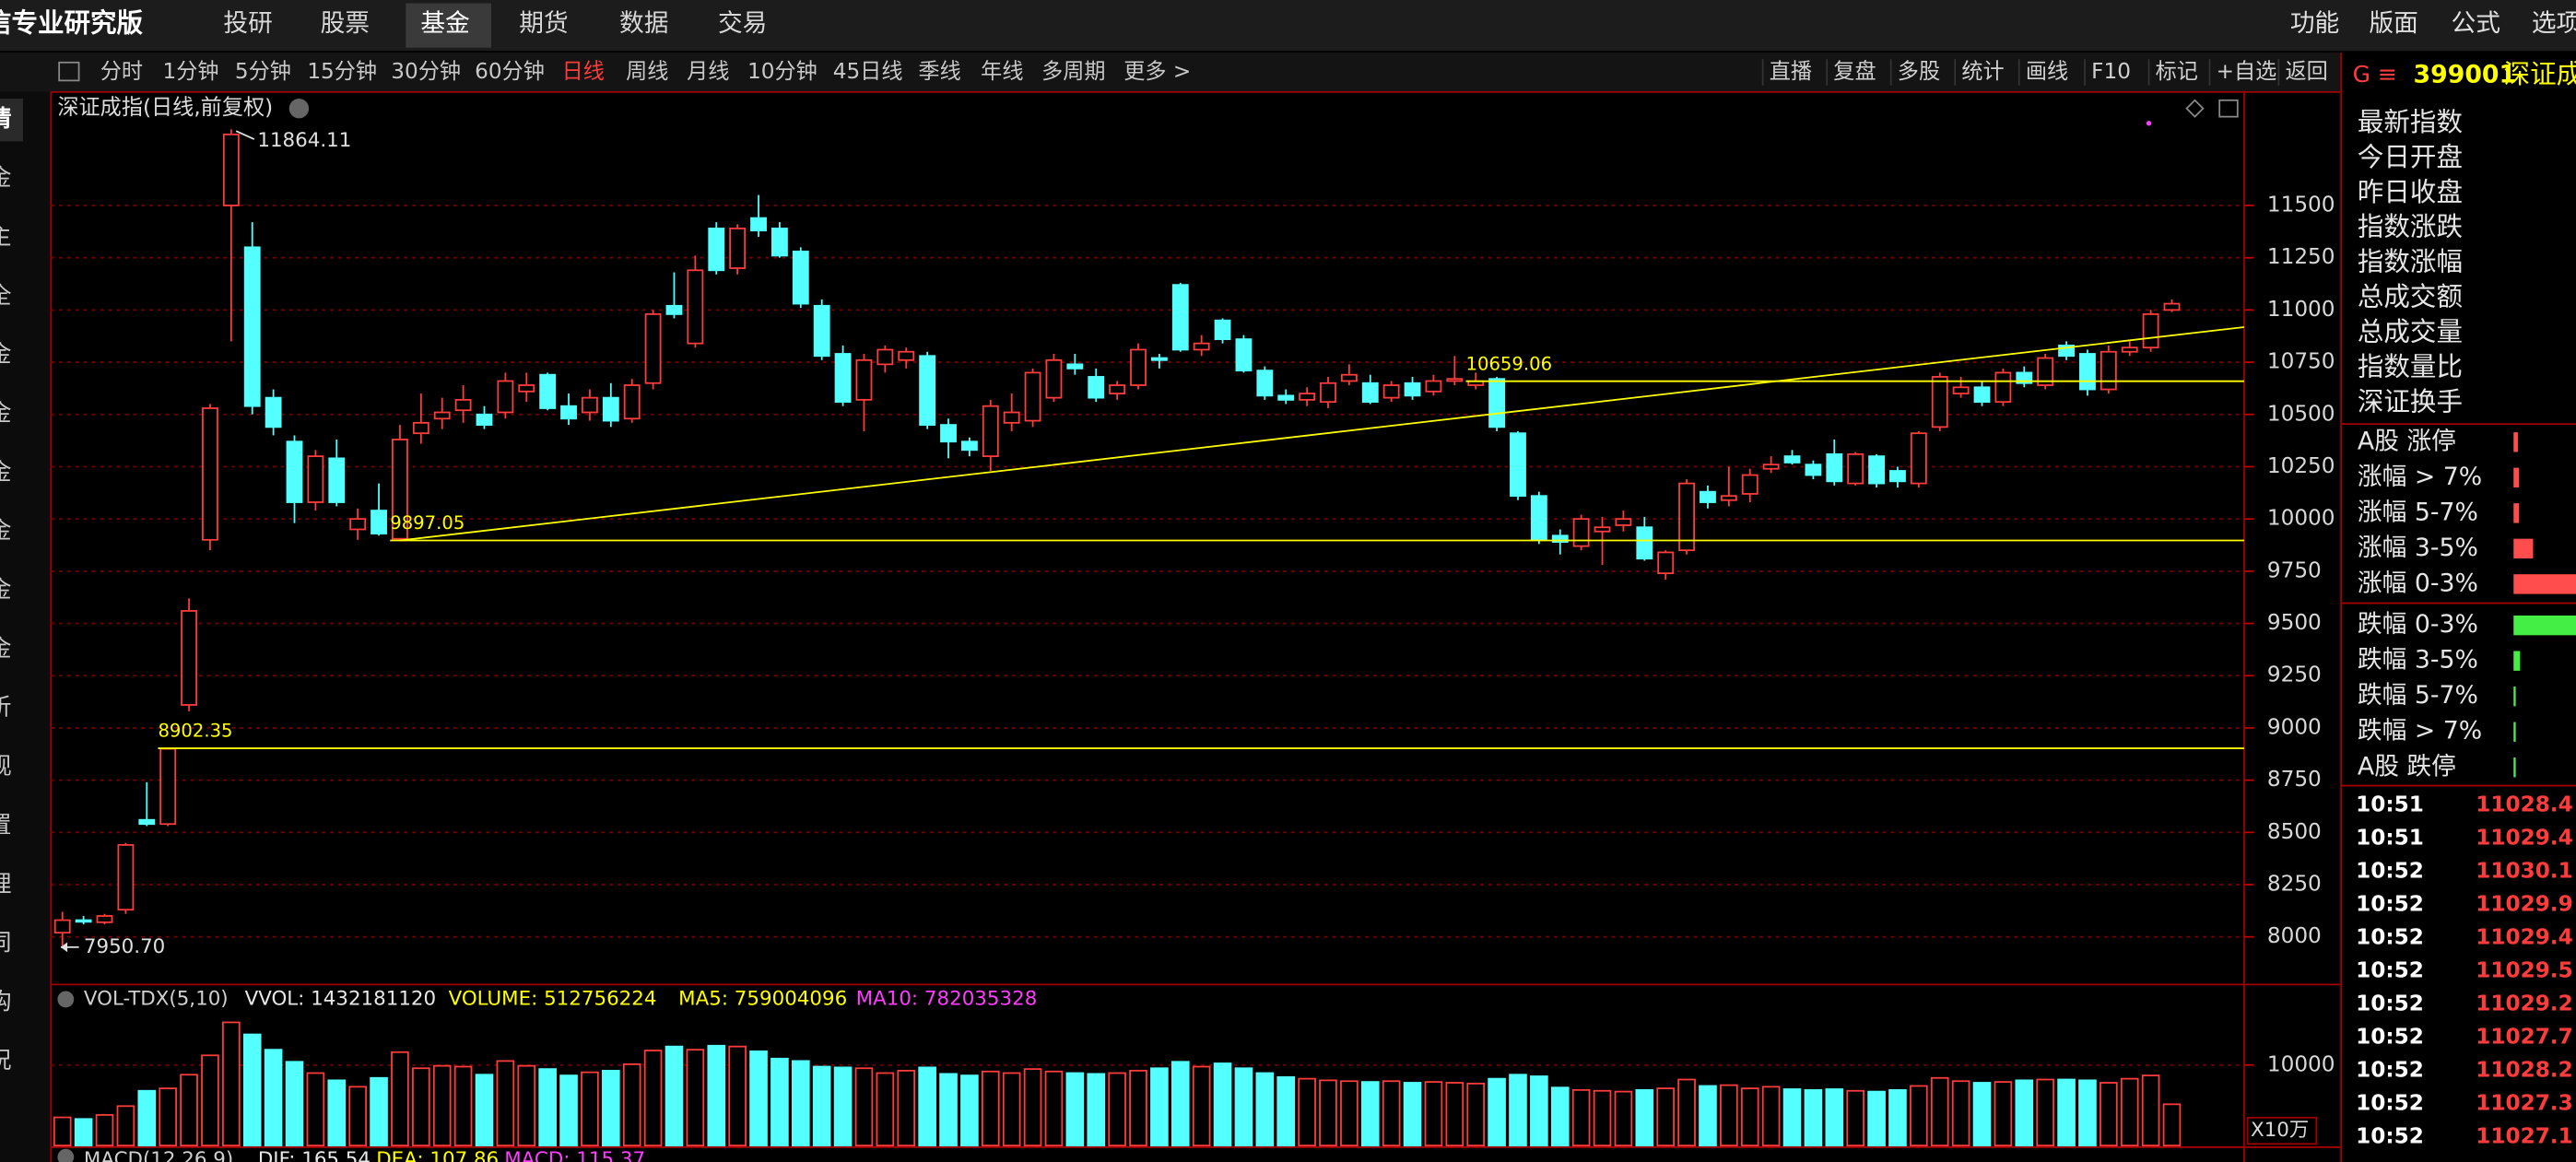 This screenshot has height=1162, width=2576. What do you see at coordinates (868, 71) in the screenshot?
I see `period-button: 45日线` at bounding box center [868, 71].